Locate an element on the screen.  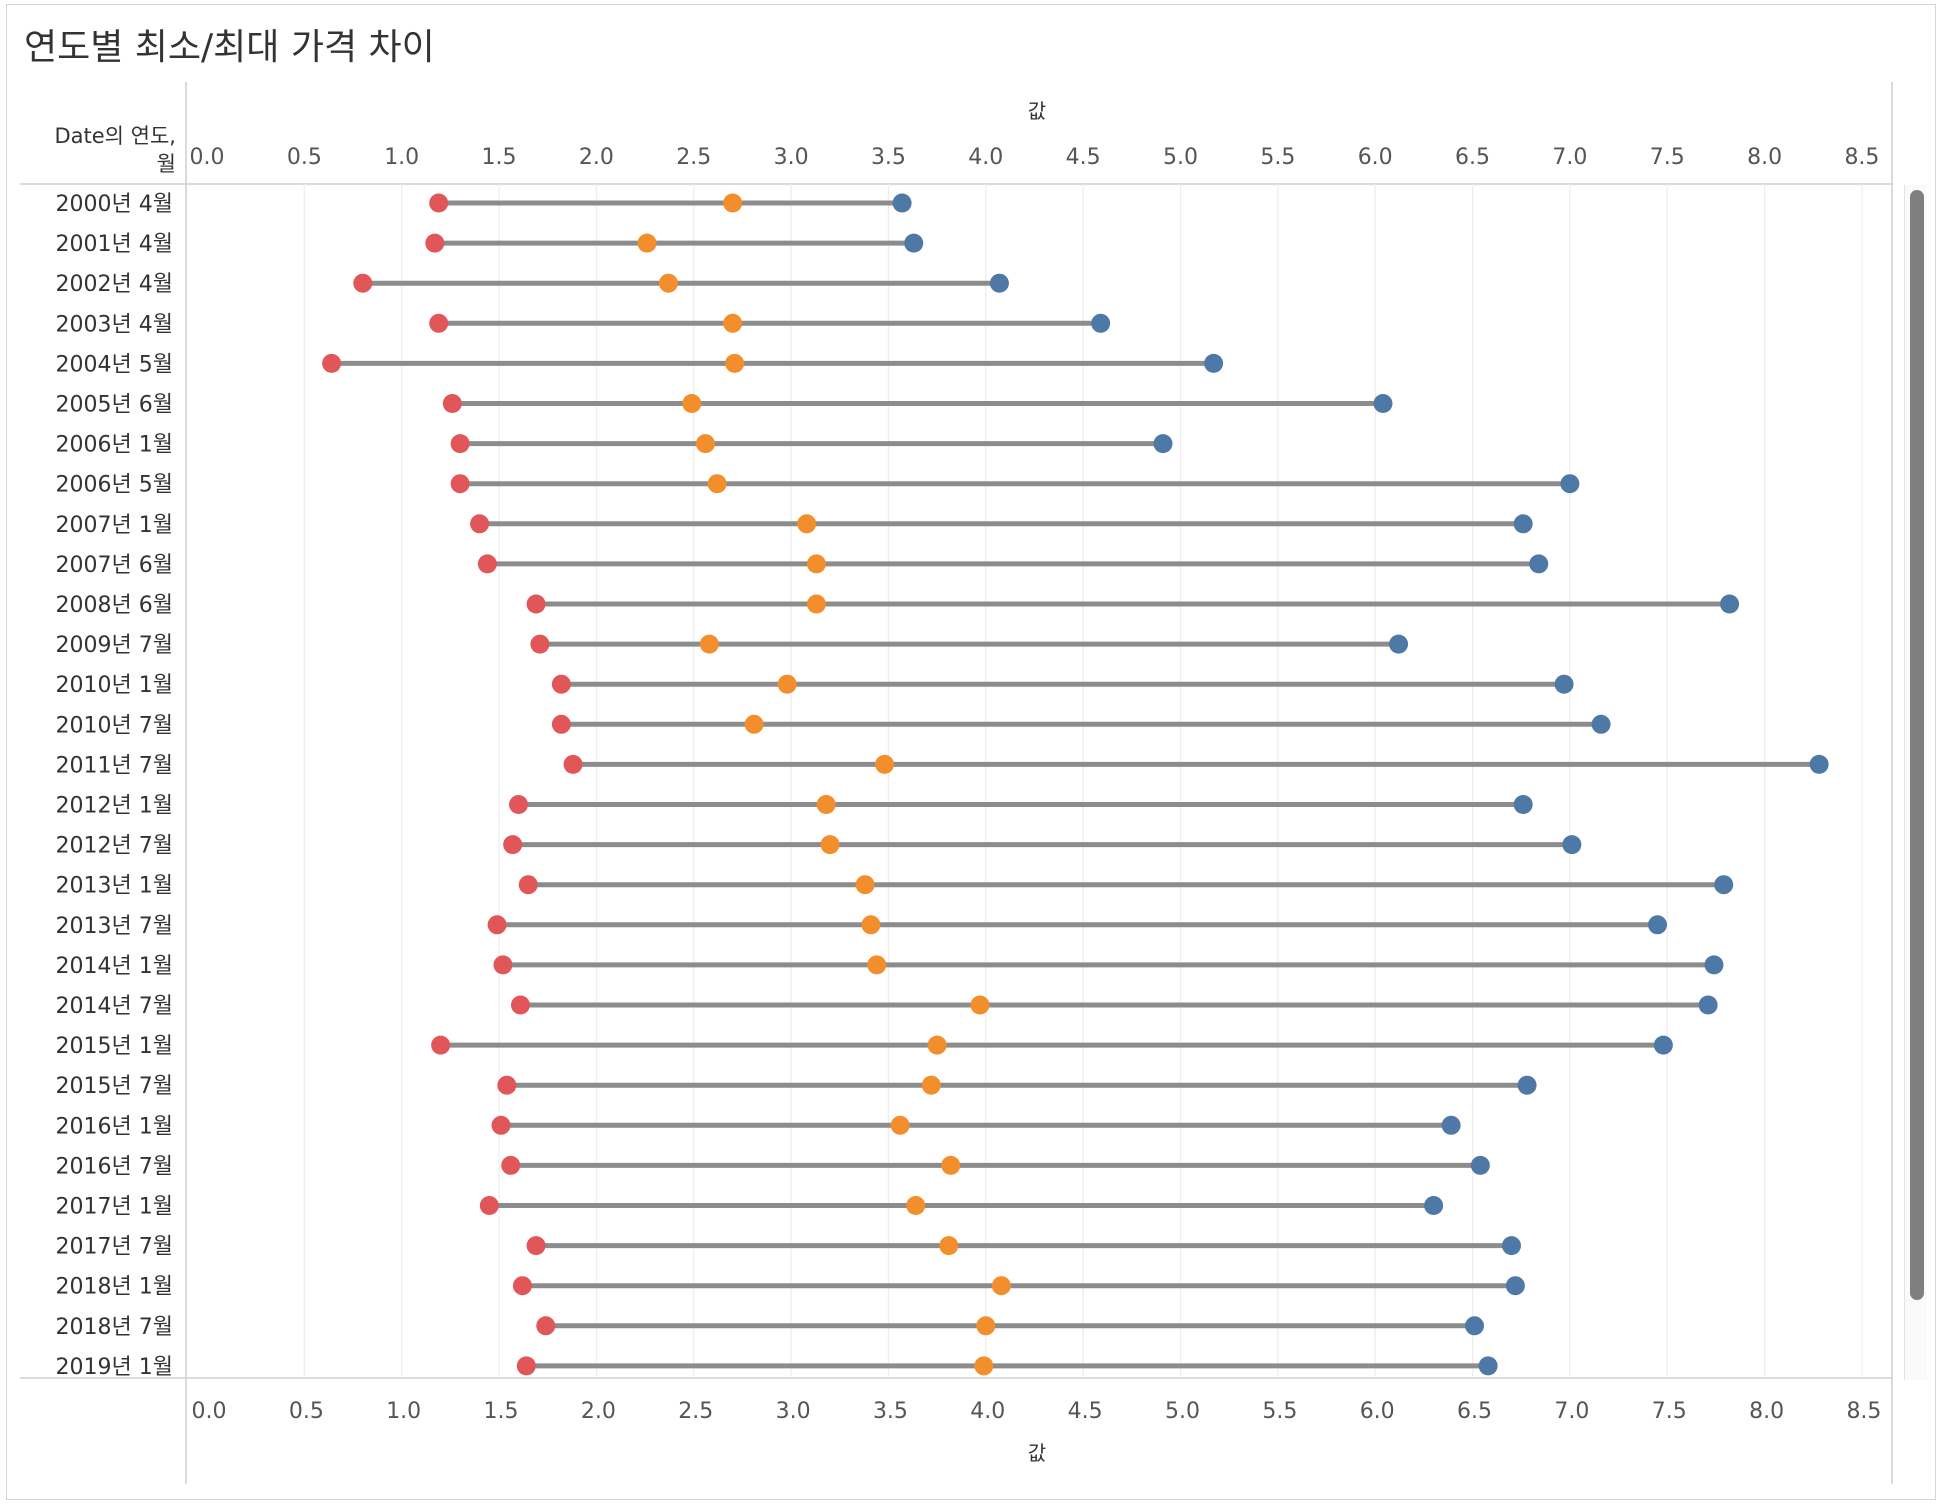
top-tick-label: 4.0 is located at coordinates (985, 157).